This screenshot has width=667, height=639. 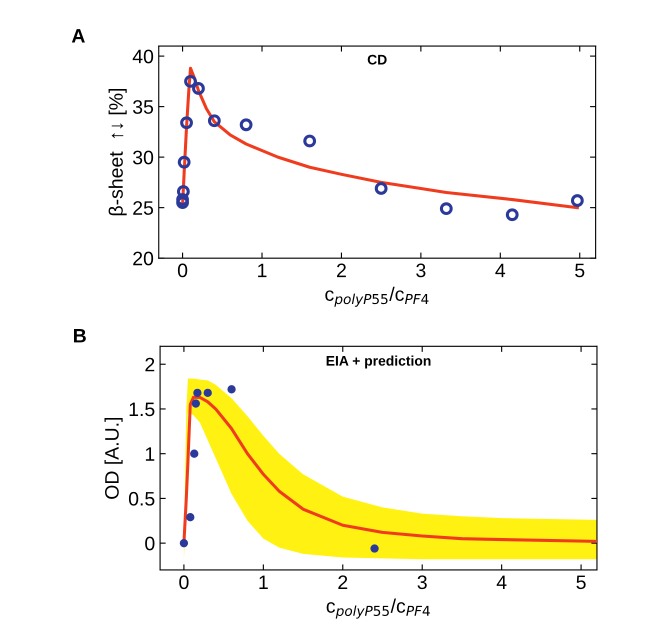 I want to click on text: B, so click(x=80, y=335).